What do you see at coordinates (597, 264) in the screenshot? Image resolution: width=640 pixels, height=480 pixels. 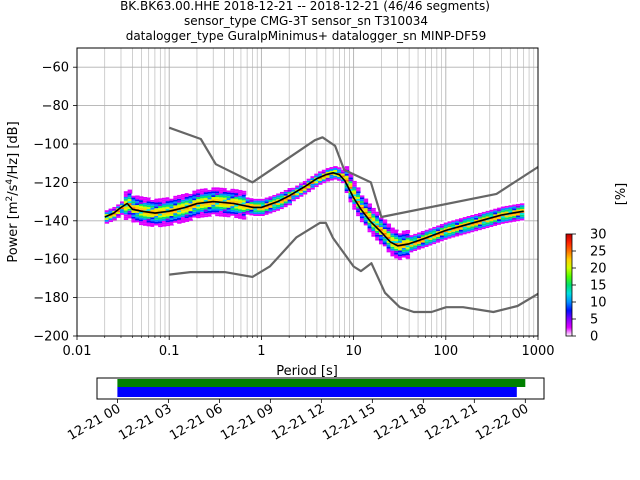 I see `colorbar: 0 5 10 15 20 25 30 [%]` at bounding box center [597, 264].